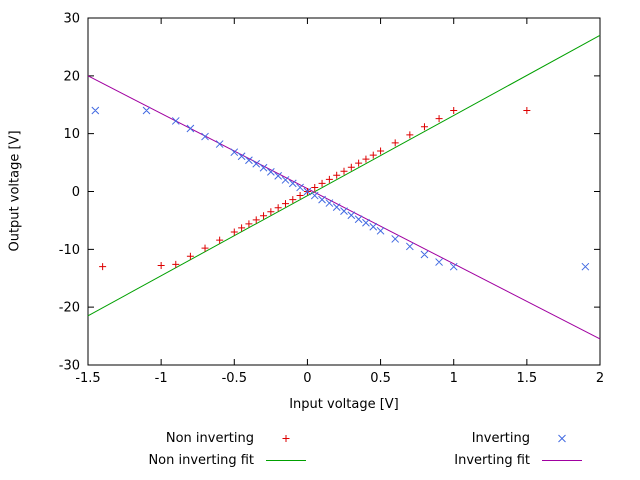  I want to click on svg-text: -10, so click(69, 250).